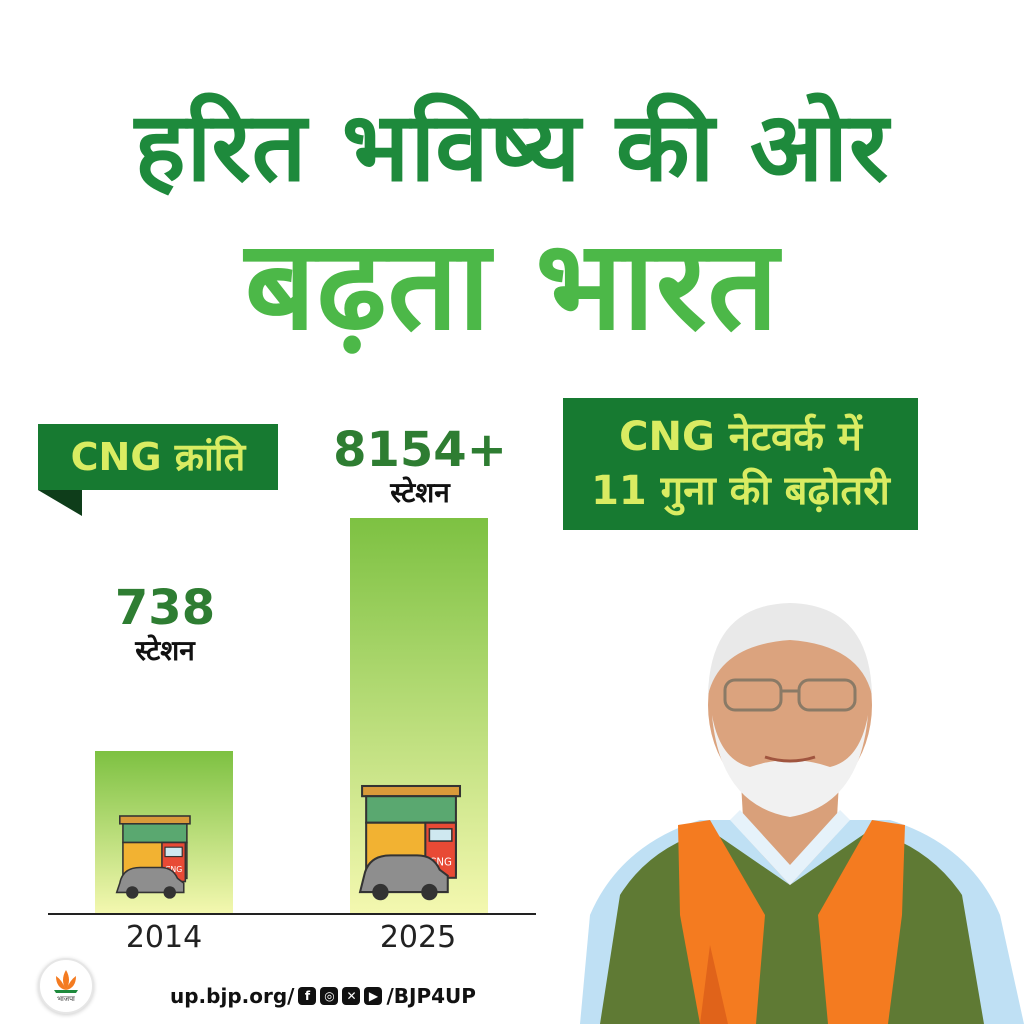 The width and height of the screenshot is (1024, 1024). I want to click on cng-text-2014: CNG, so click(173, 869).